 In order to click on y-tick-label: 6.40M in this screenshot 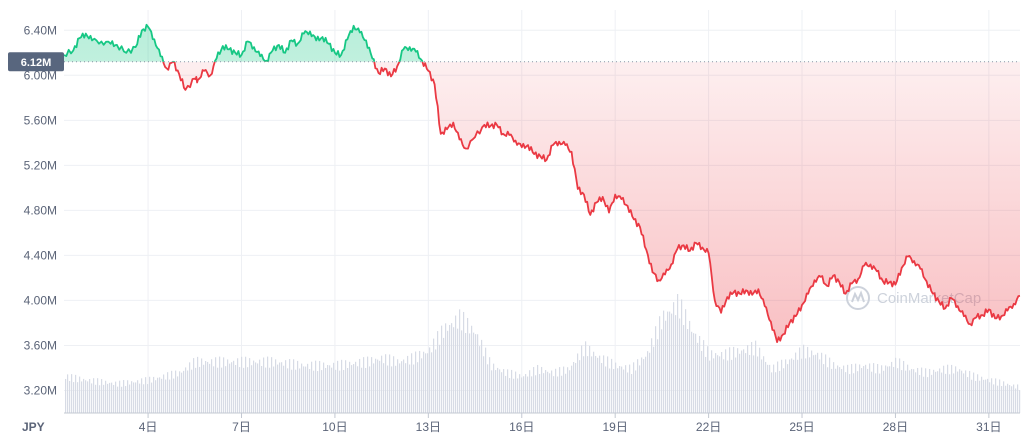, I will do `click(40, 30)`.